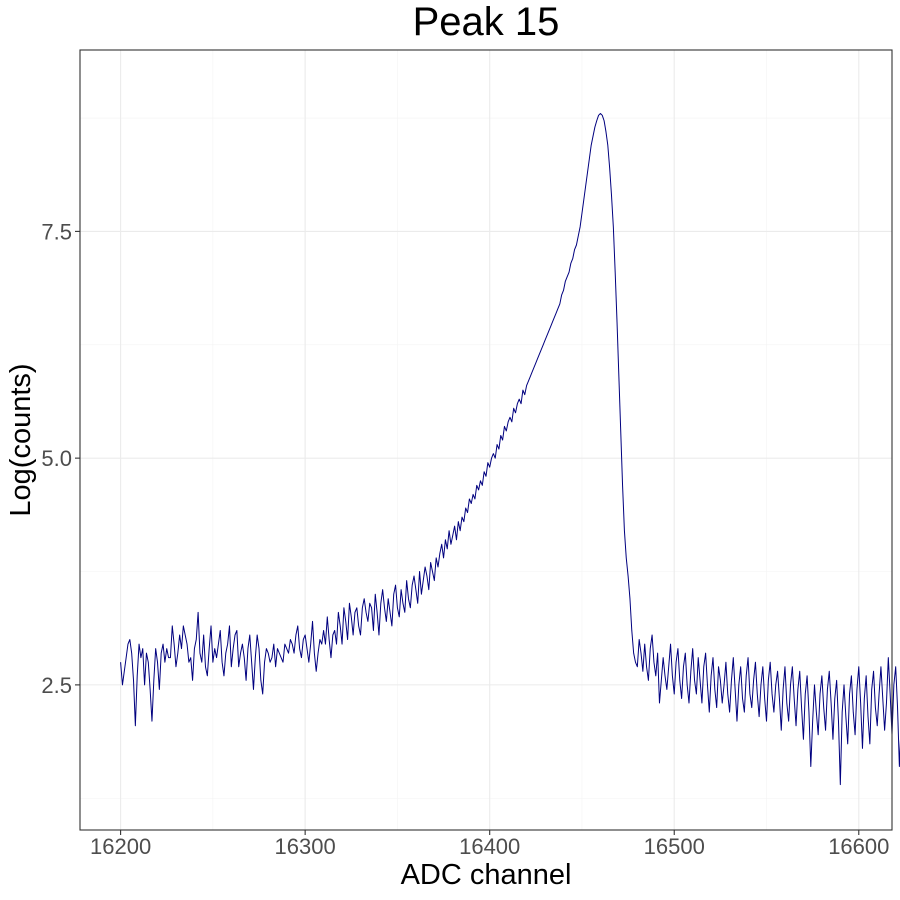 This screenshot has height=900, width=900. What do you see at coordinates (56, 458) in the screenshot?
I see `y-tick-label: 5.0` at bounding box center [56, 458].